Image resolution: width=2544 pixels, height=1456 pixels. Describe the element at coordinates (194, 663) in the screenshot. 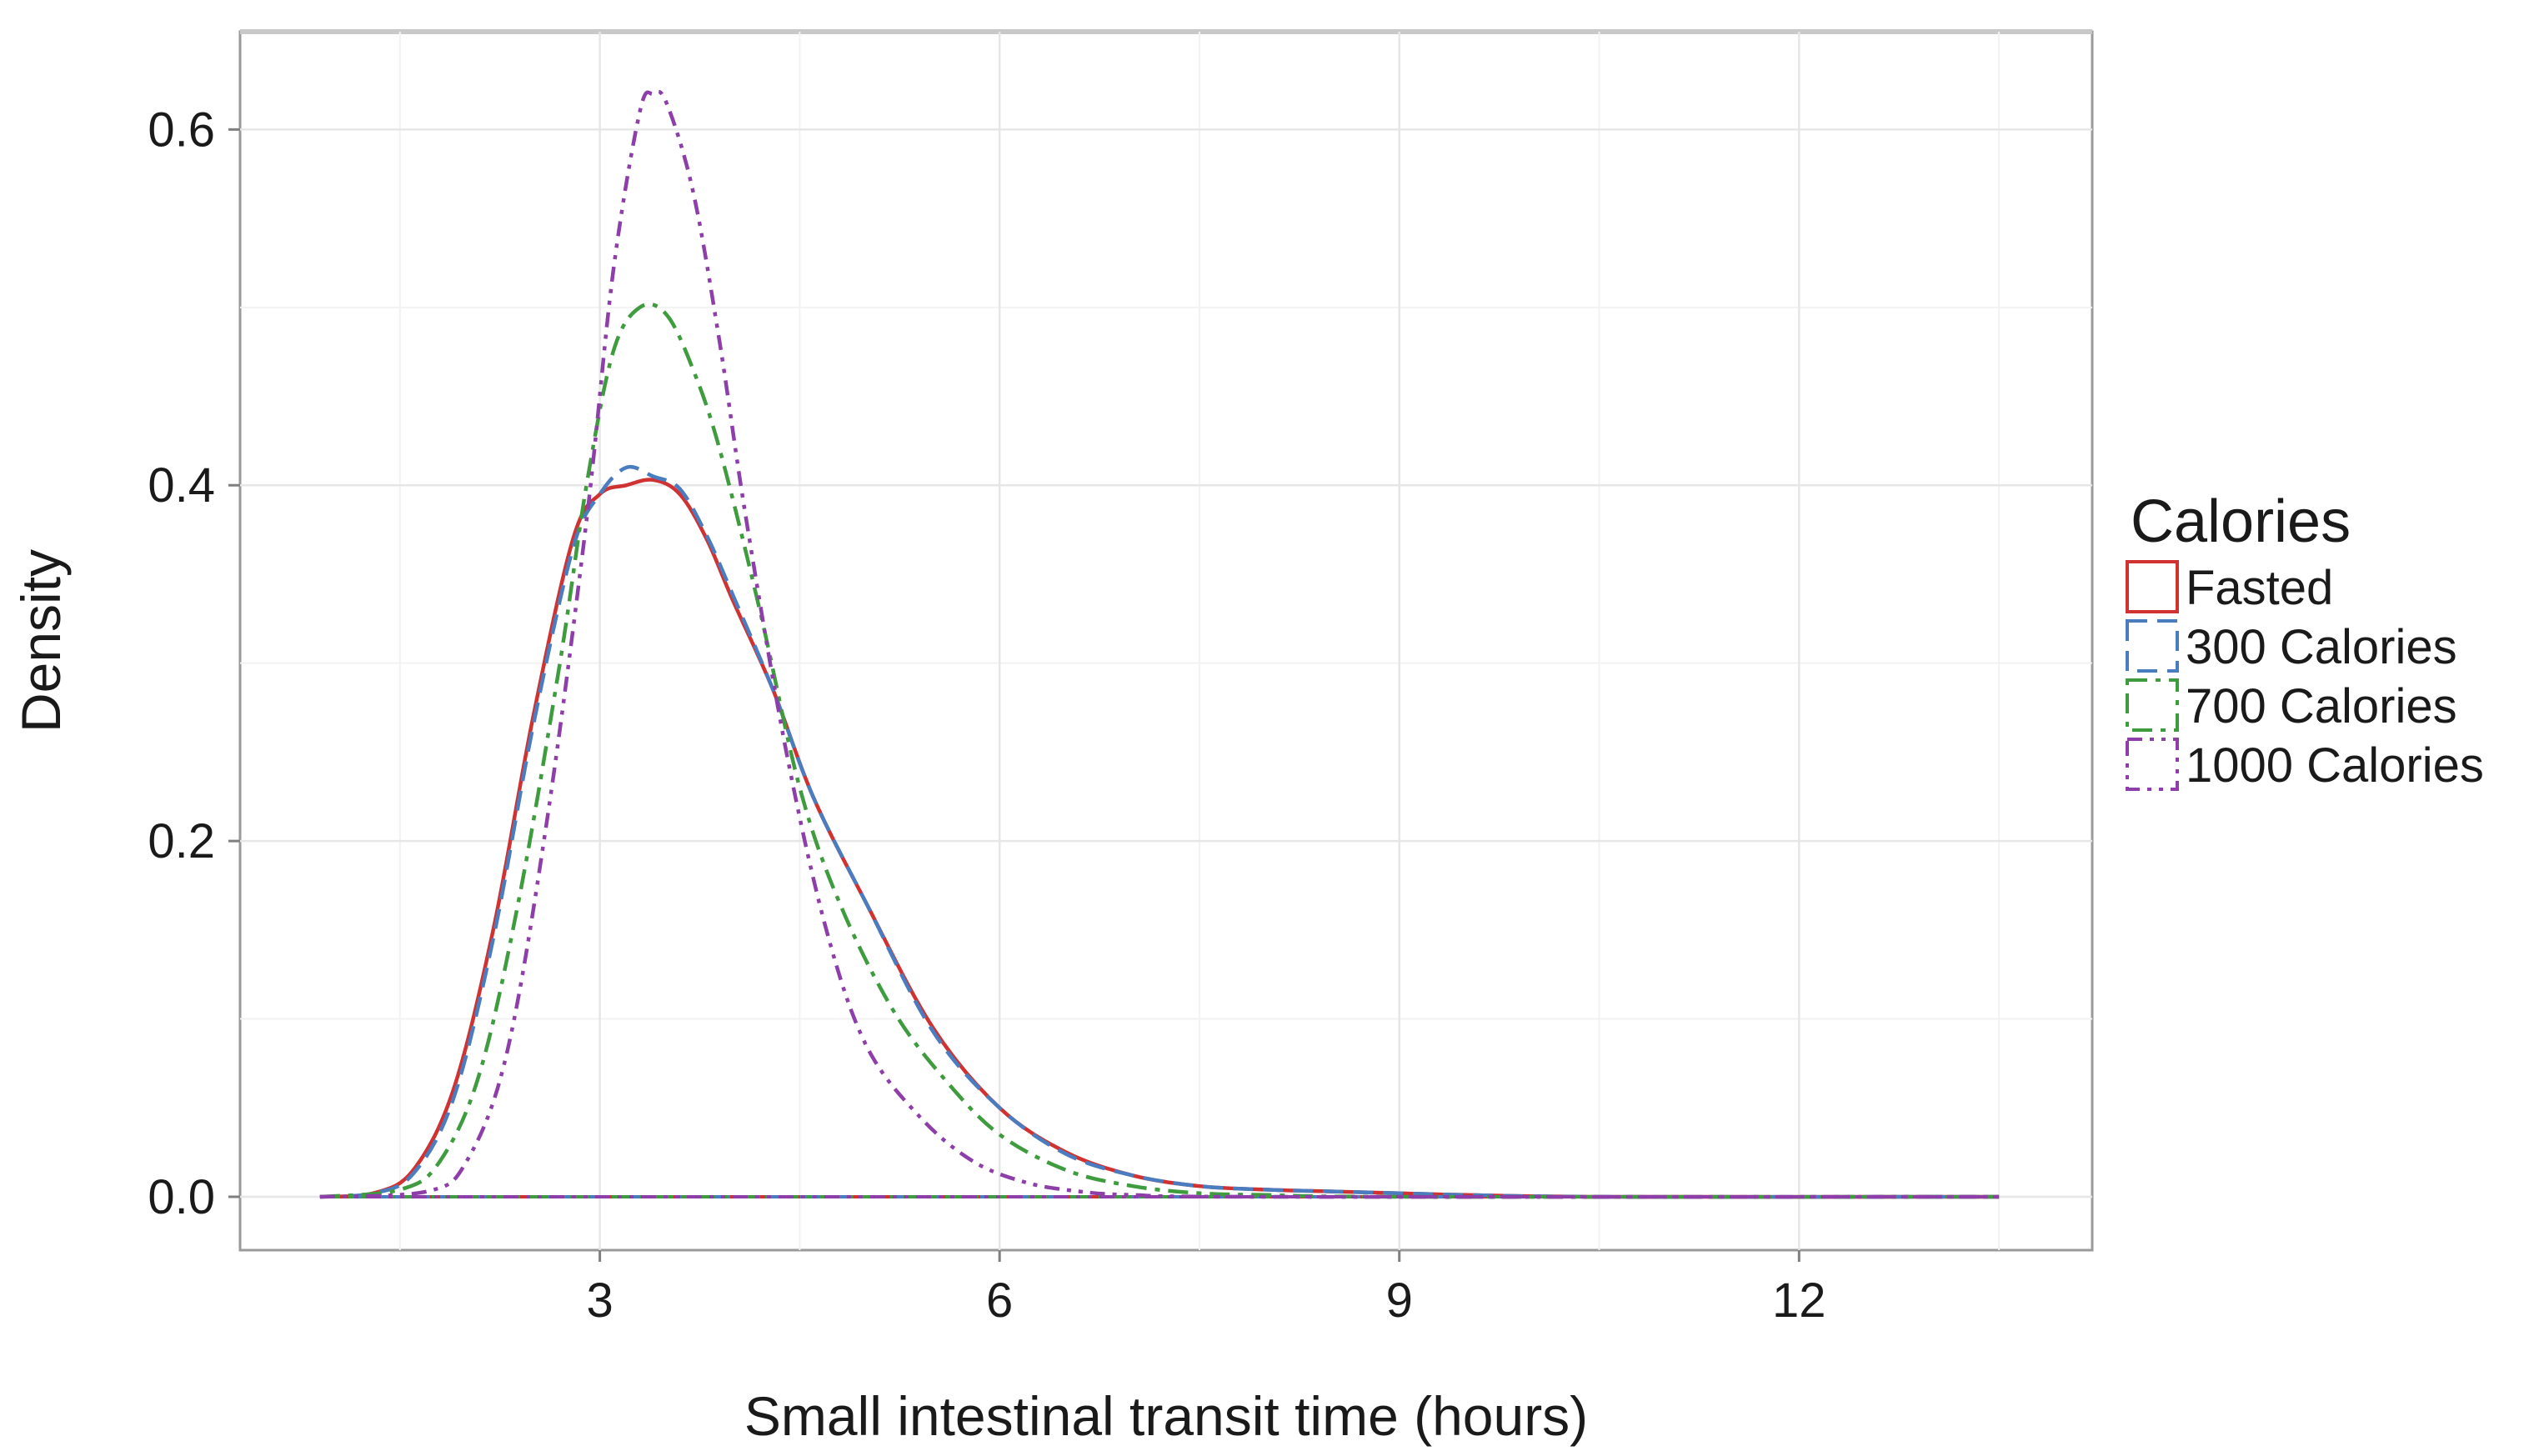

I see `y-axis: 0.0 0.2 0.4 0.6` at that location.